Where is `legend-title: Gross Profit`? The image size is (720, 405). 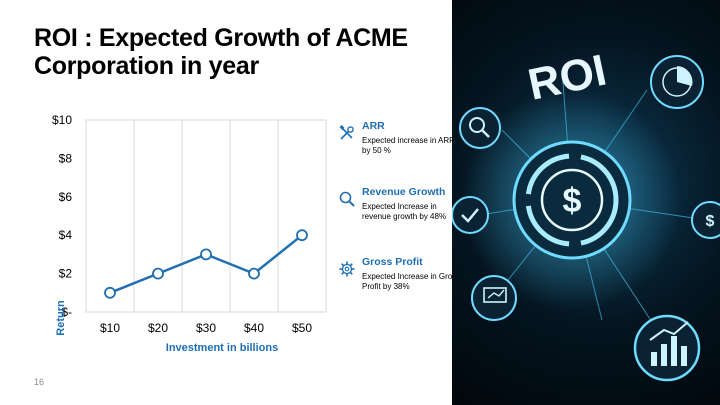 legend-title: Gross Profit is located at coordinates (392, 262).